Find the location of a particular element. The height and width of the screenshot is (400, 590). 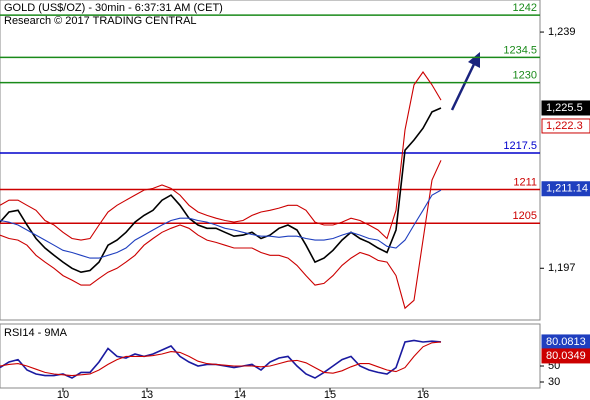

level-label: 1211 is located at coordinates (525, 182).